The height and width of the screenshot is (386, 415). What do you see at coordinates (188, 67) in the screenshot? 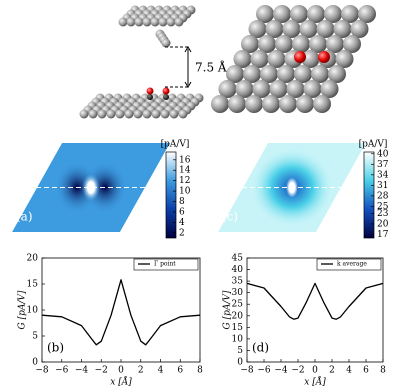
I see `arrow-heads` at bounding box center [188, 67].